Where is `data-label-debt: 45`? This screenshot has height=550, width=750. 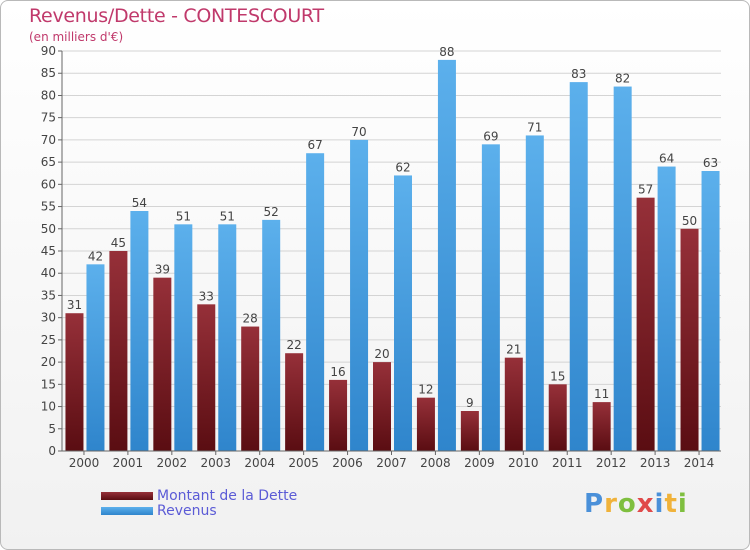 data-label-debt: 45 is located at coordinates (118, 243).